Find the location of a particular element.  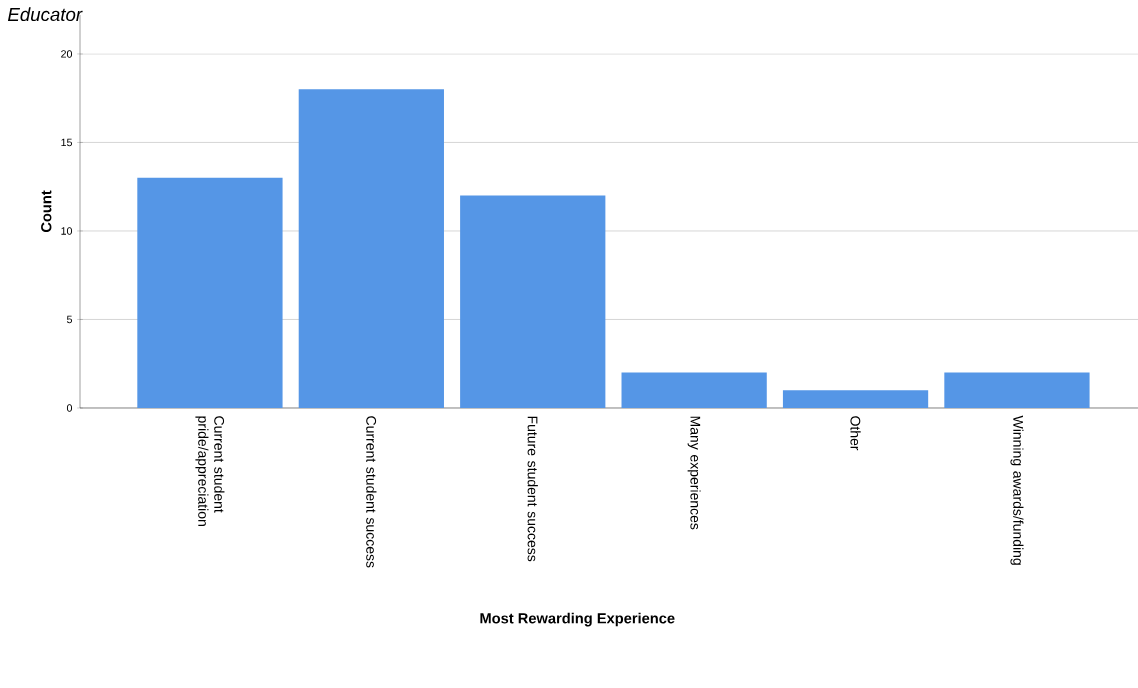

y-axis-title: Count is located at coordinates (46, 211).